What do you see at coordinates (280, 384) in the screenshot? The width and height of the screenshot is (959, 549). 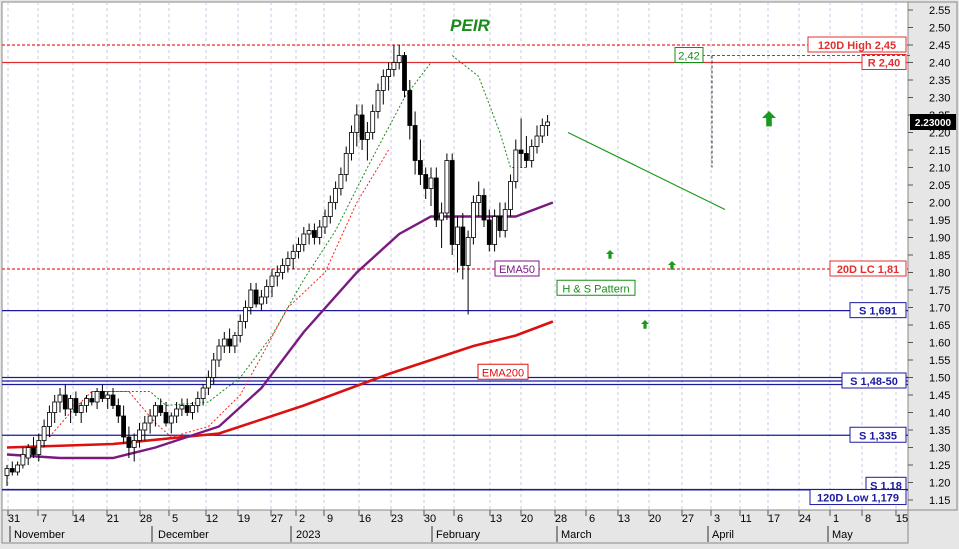 I see `ema200-line` at bounding box center [280, 384].